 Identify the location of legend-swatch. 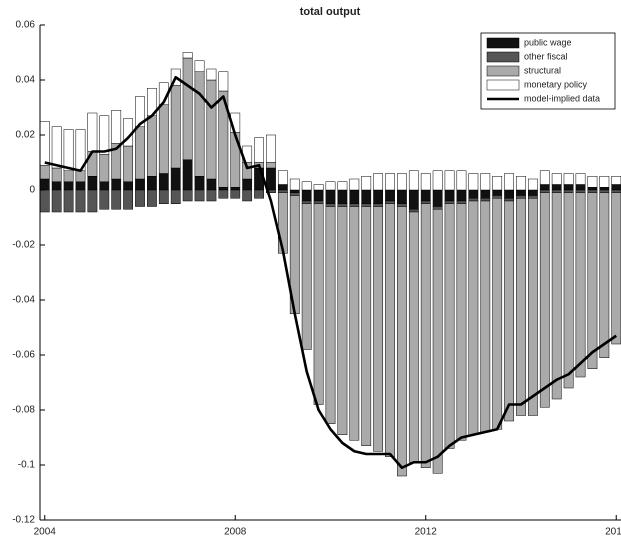
(503, 85).